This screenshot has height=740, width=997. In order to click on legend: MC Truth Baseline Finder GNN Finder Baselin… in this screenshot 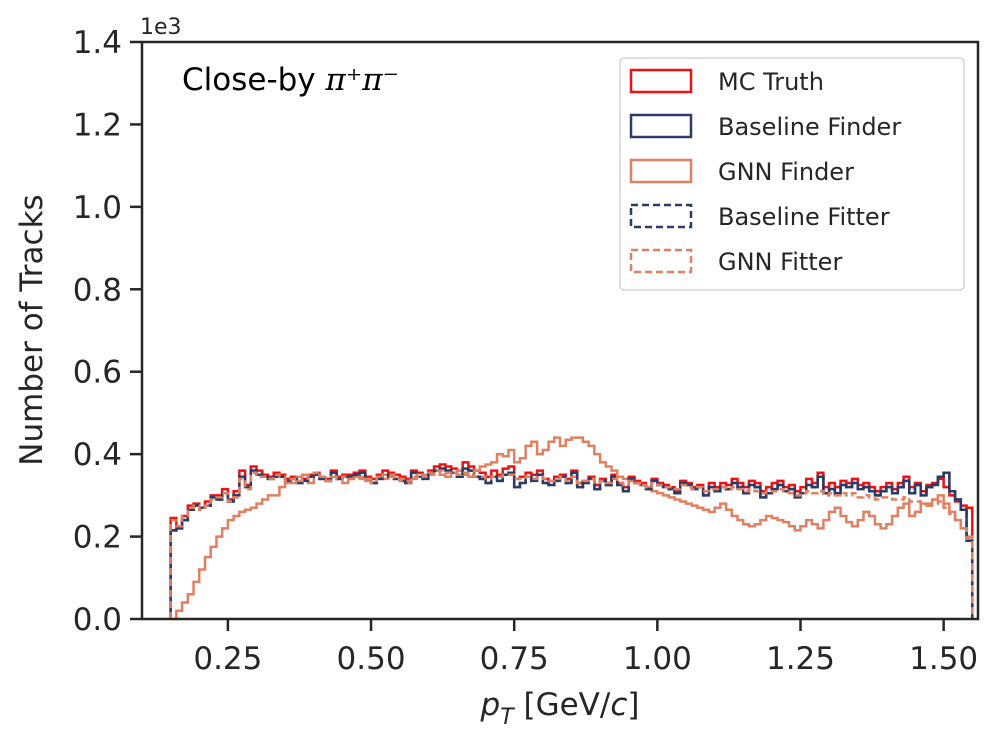, I will do `click(792, 174)`.